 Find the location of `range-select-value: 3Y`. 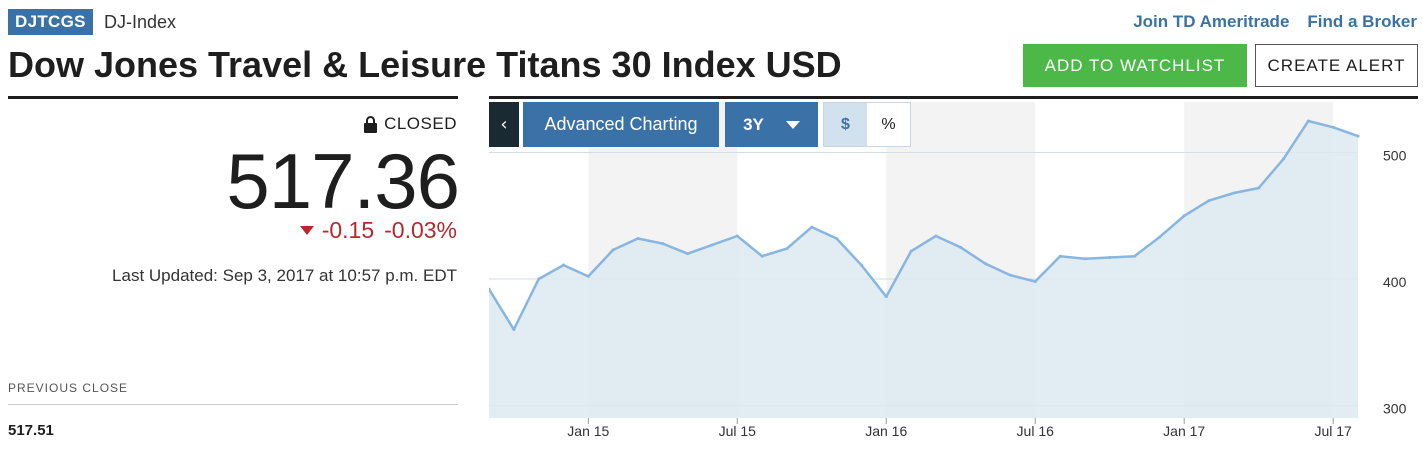

range-select-value: 3Y is located at coordinates (753, 124).